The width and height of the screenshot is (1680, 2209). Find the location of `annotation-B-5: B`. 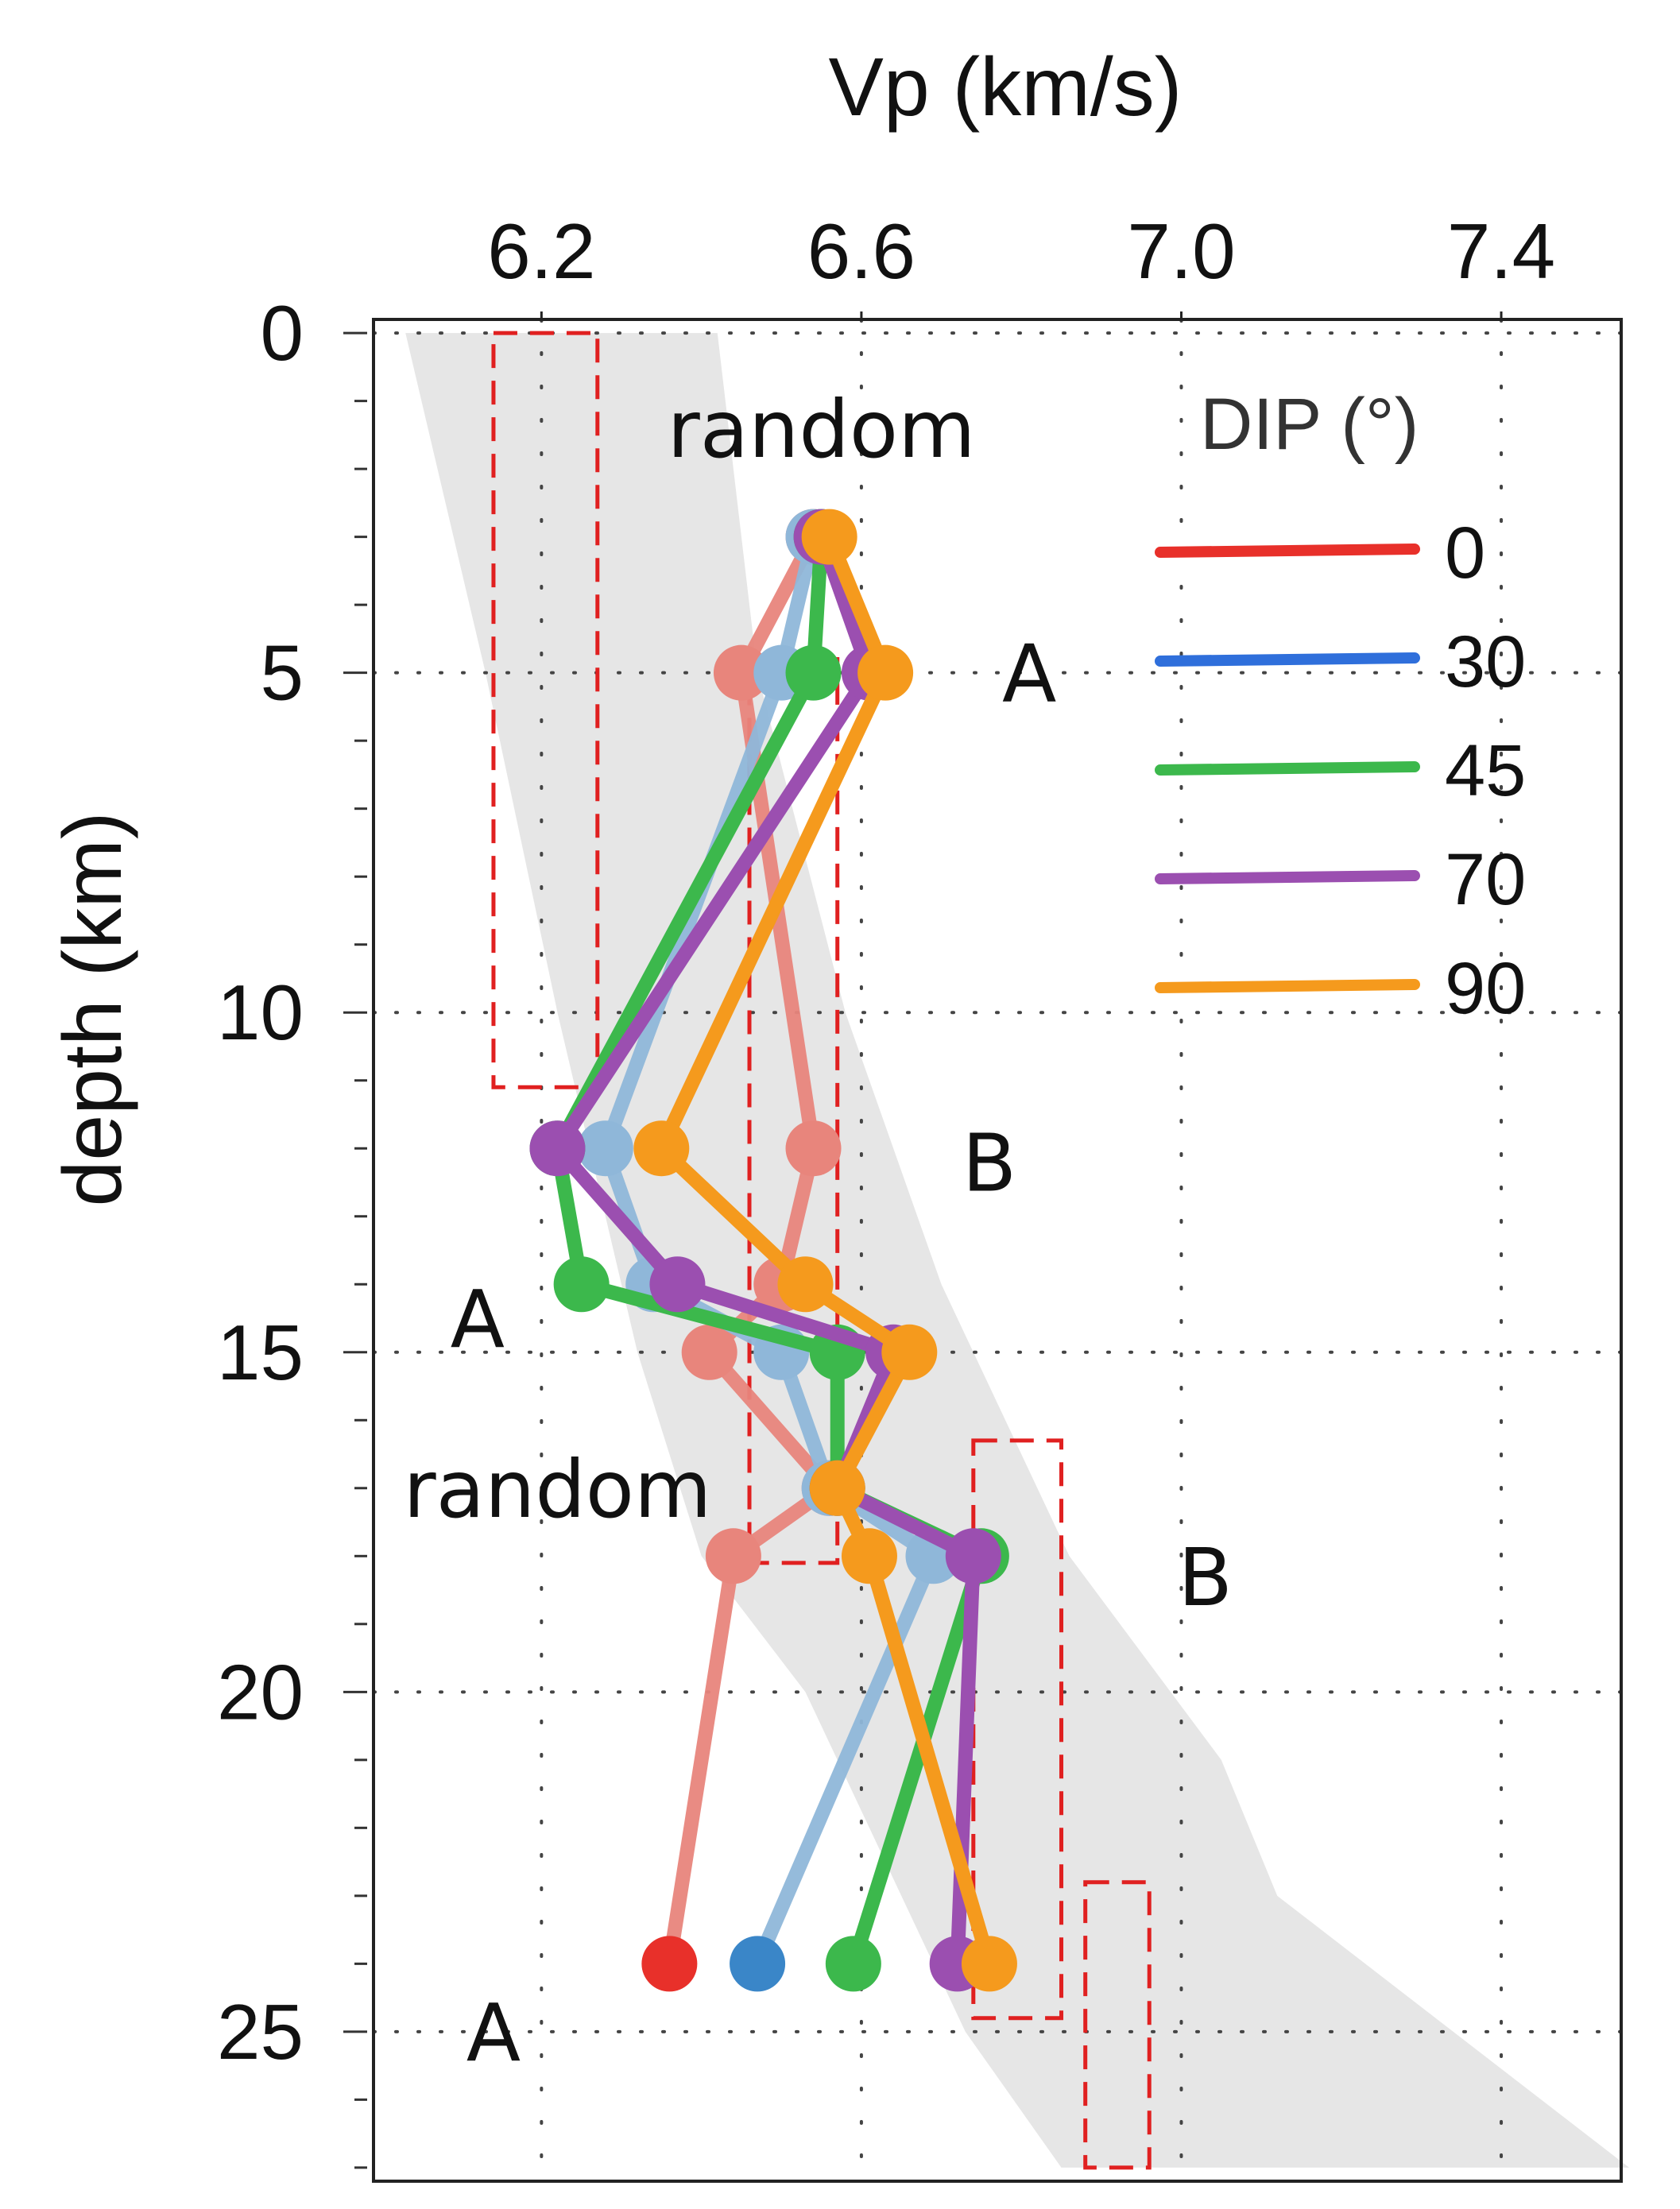

annotation-B-5: B is located at coordinates (1205, 1577).